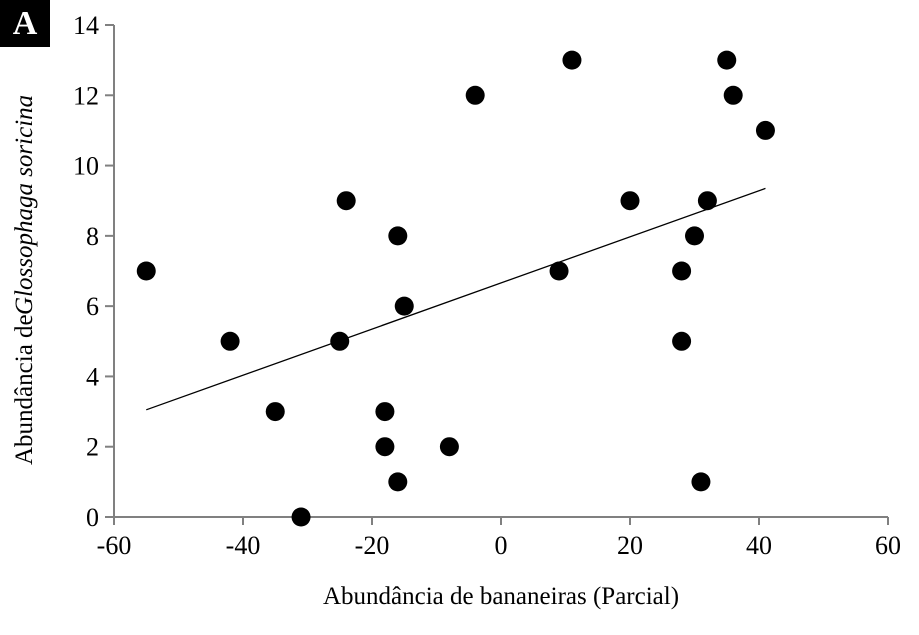 Image resolution: width=919 pixels, height=635 pixels. Describe the element at coordinates (372, 545) in the screenshot. I see `x-tick-label: -20` at that location.